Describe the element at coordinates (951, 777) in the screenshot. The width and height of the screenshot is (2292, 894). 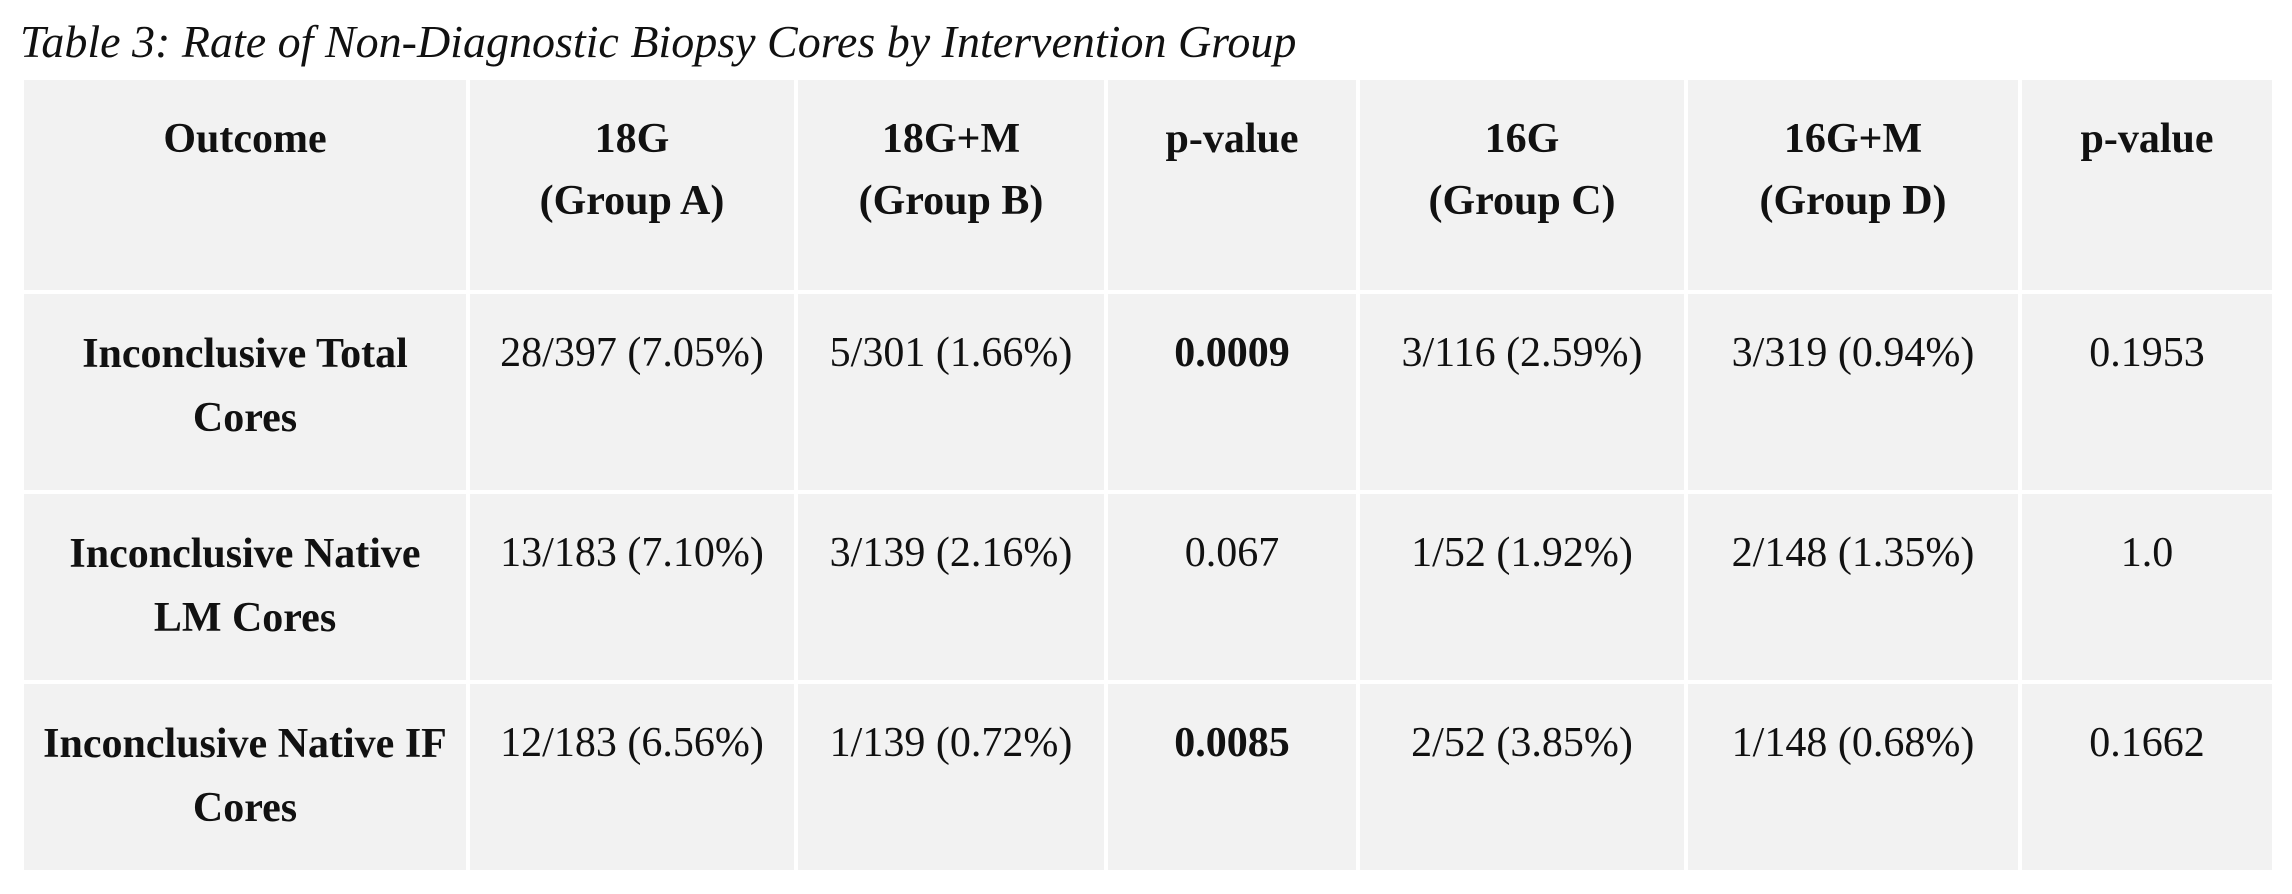
I see `cell-group-b: 1/139 (0.72%)` at that location.